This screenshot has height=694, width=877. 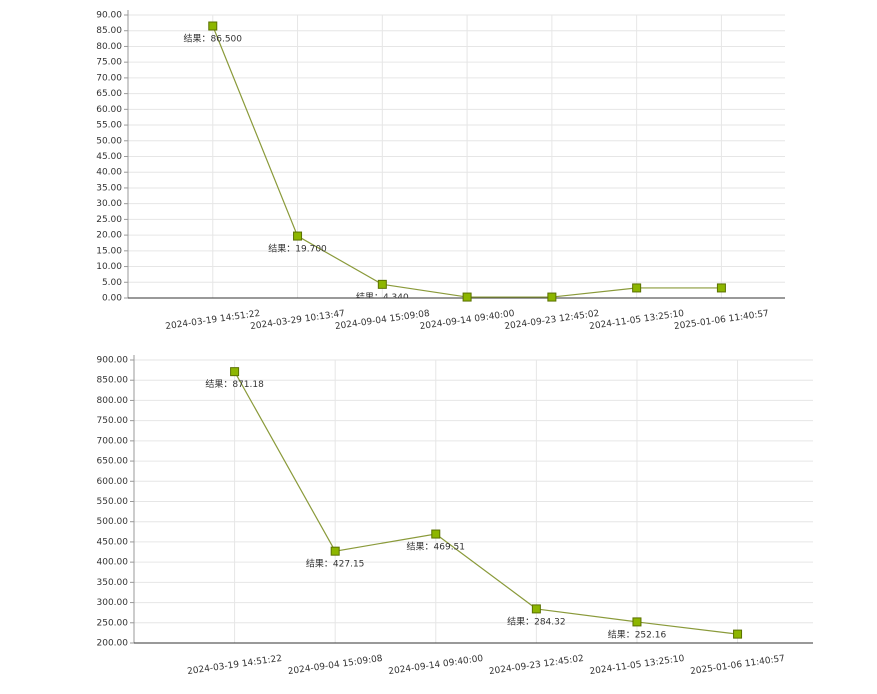 What do you see at coordinates (109, 94) in the screenshot?
I see `y-tick-label: 65.00` at bounding box center [109, 94].